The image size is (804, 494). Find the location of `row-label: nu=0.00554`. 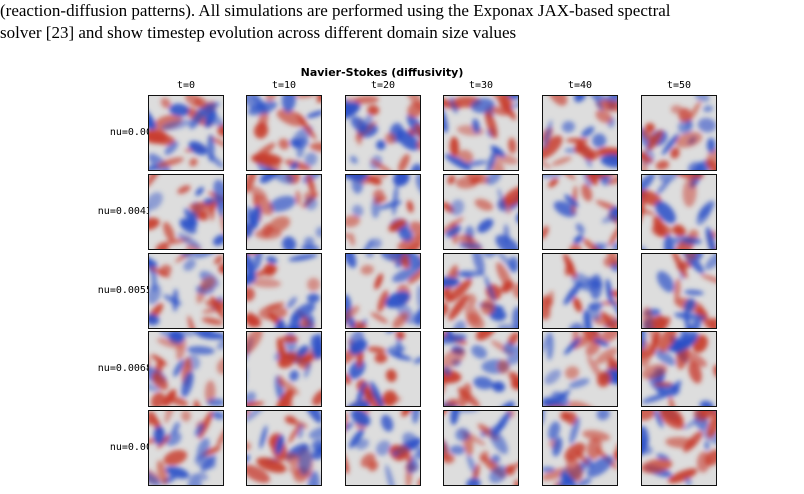

row-label: nu=0.00554 is located at coordinates (127, 290).